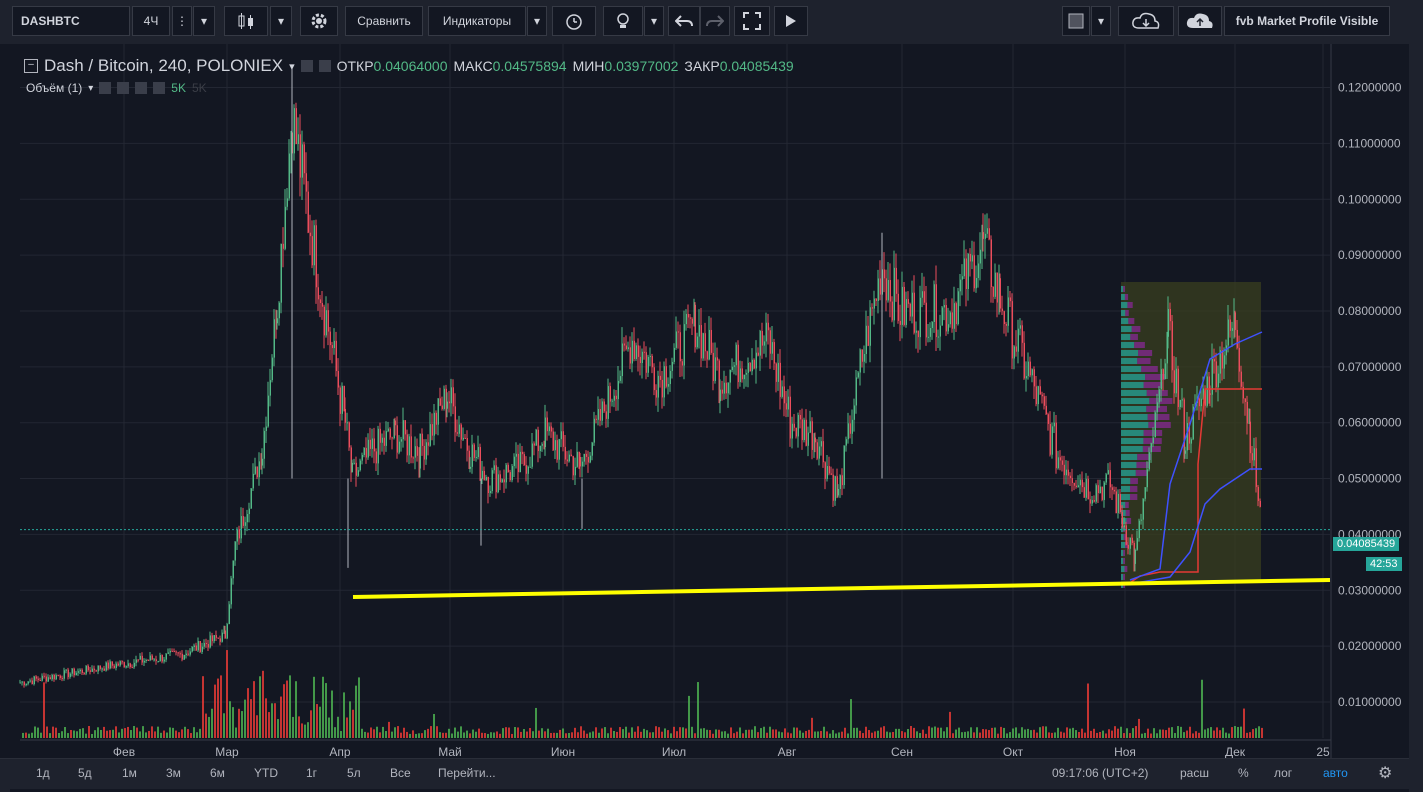  I want to click on layout-button, so click(1076, 21).